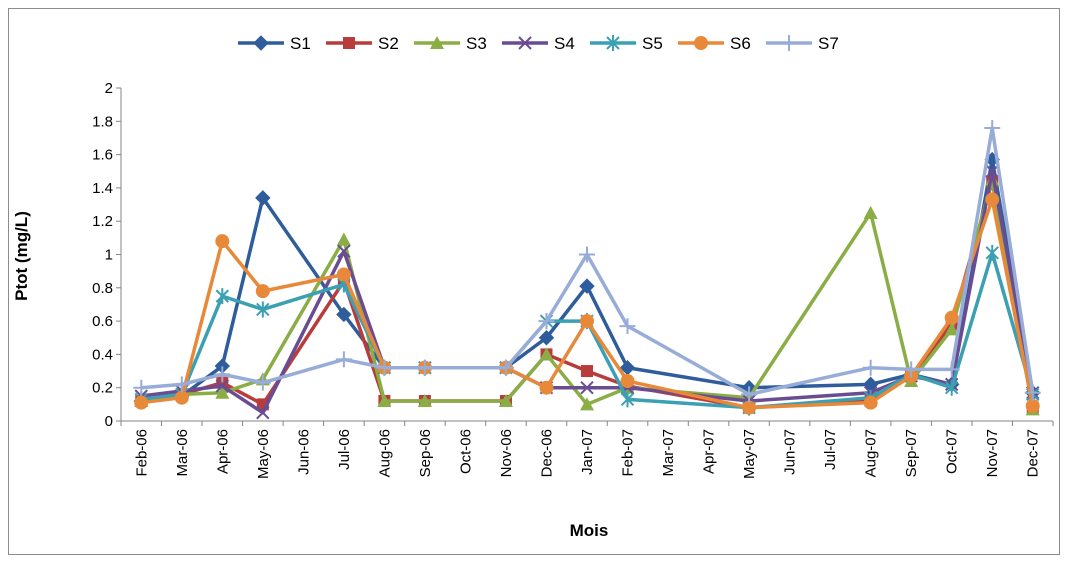 This screenshot has width=1070, height=563. What do you see at coordinates (709, 451) in the screenshot?
I see `x-tick-label: Apr-07` at bounding box center [709, 451].